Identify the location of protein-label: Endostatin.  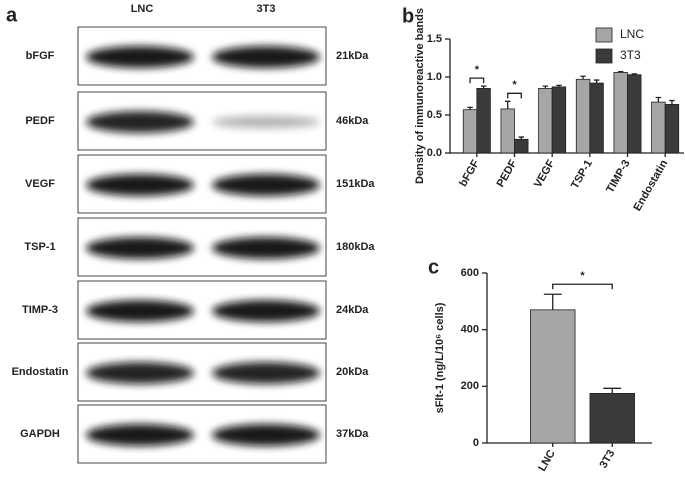
(40, 372).